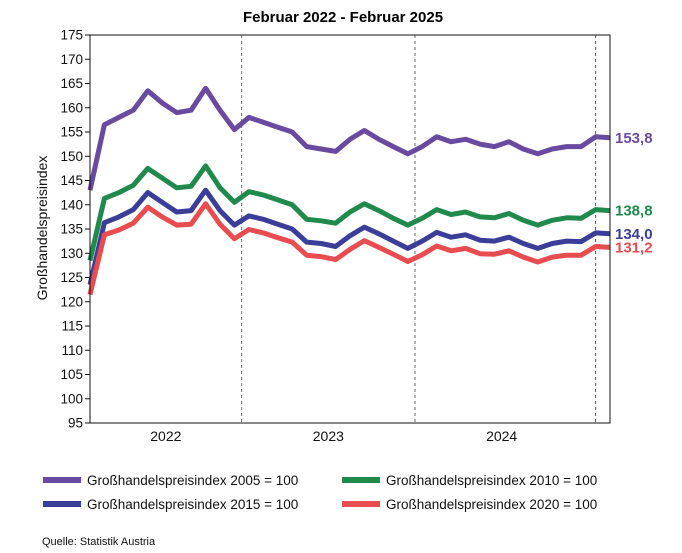  What do you see at coordinates (71, 180) in the screenshot?
I see `y-tick-label: 145` at bounding box center [71, 180].